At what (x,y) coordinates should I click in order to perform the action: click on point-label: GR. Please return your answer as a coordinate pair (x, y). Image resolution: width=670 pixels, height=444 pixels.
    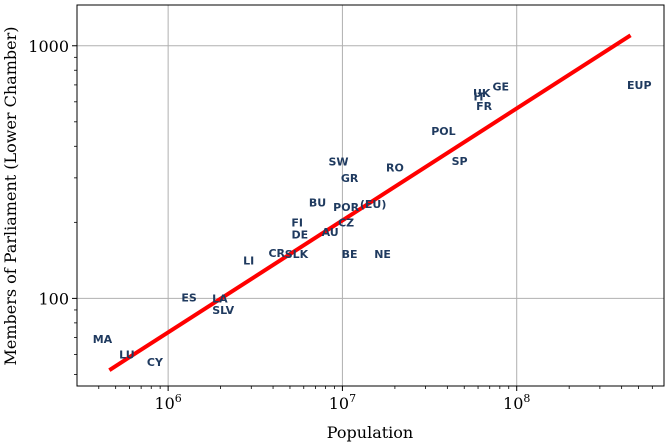
    Looking at the image, I should click on (350, 178).